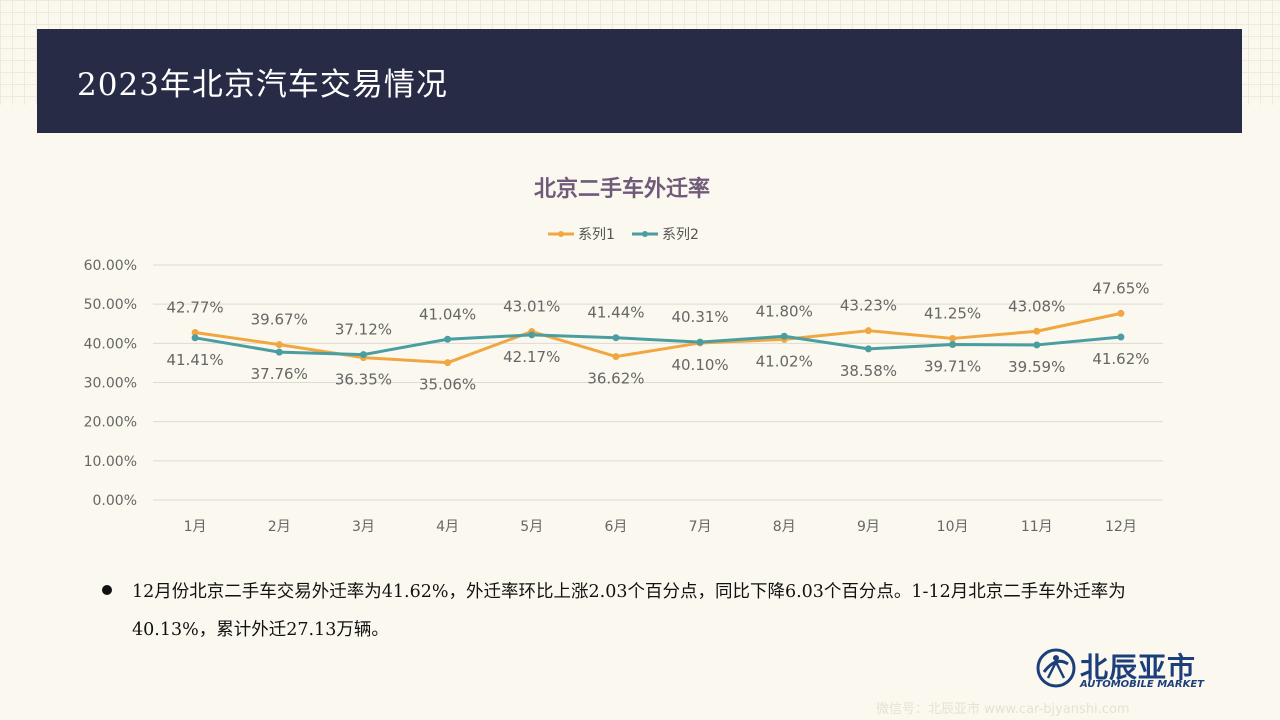  I want to click on data-label: 43.23%, so click(868, 306).